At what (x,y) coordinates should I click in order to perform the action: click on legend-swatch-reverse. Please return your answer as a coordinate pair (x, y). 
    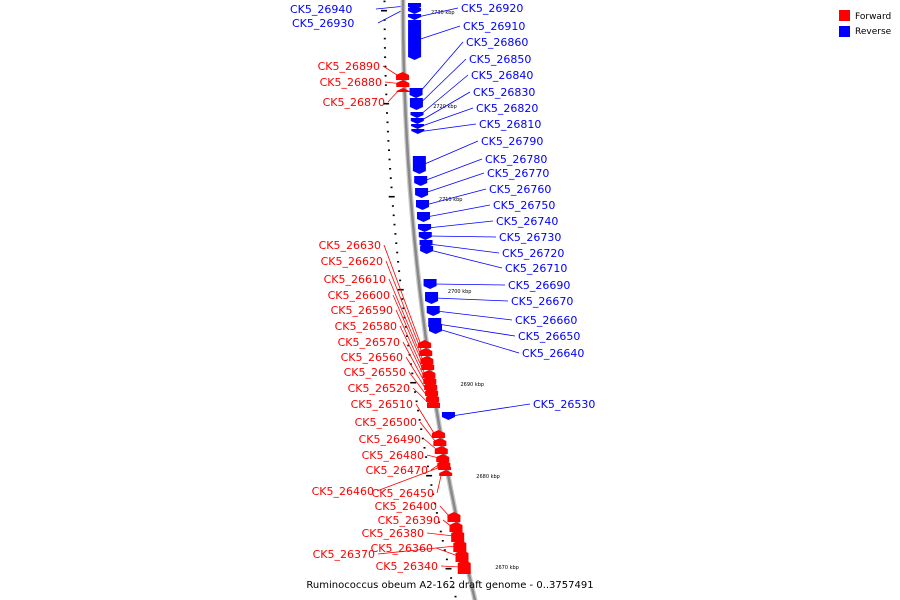
    Looking at the image, I should click on (844, 31).